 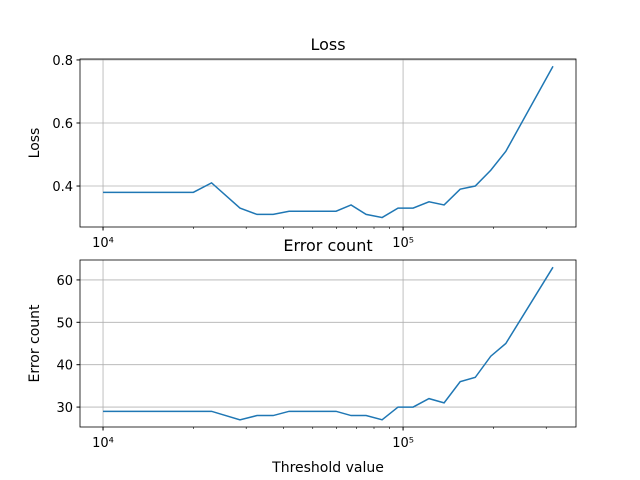 What do you see at coordinates (62, 61) in the screenshot?
I see `y-tick-label: 0.8` at bounding box center [62, 61].